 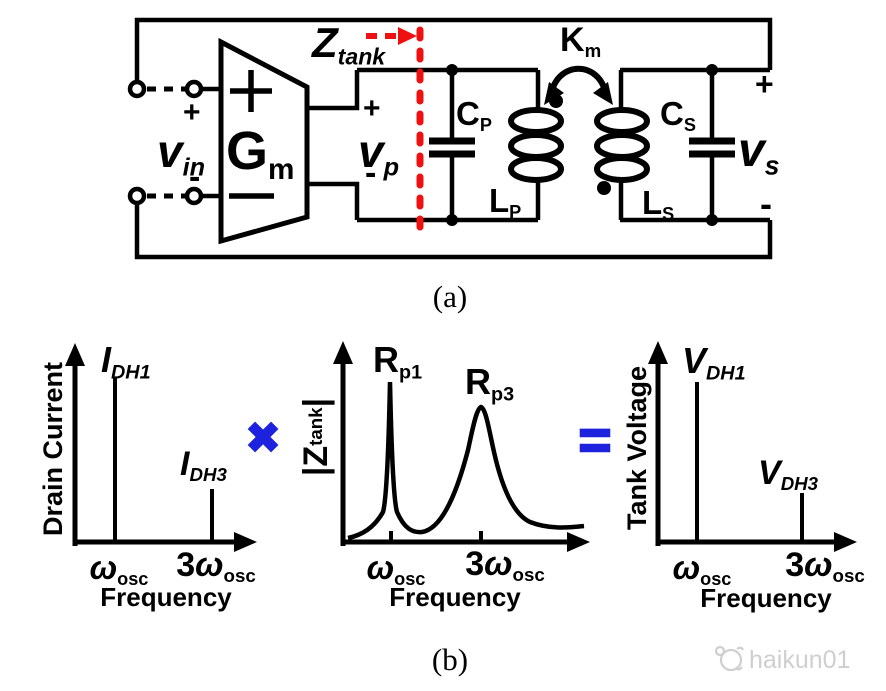 I want to click on gm-amplifier-symbol, so click(x=289, y=141).